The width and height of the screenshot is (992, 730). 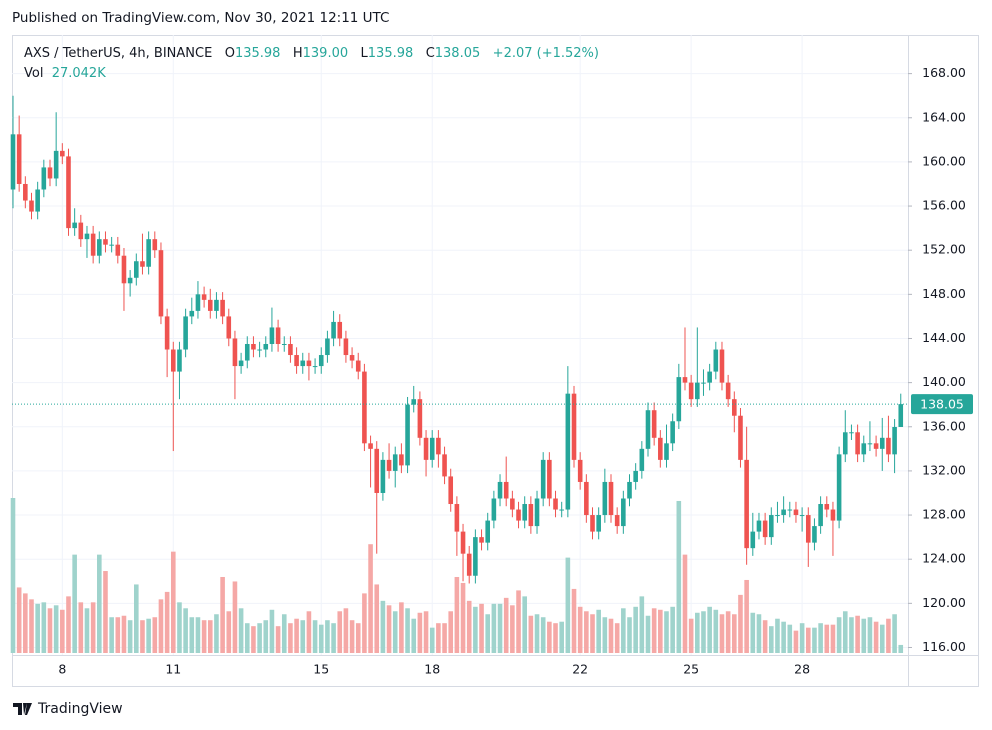 I want to click on volume-title: Vol, so click(x=34, y=73).